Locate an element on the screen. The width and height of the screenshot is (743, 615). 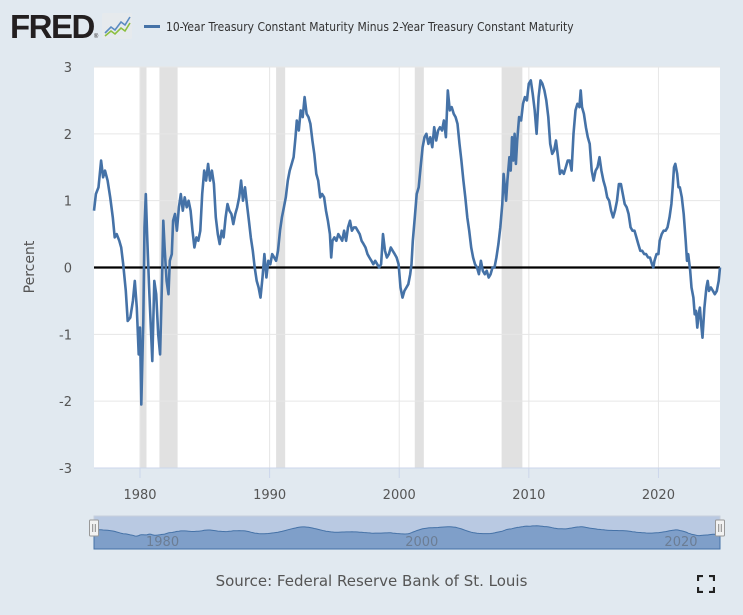
x-tick-label: 2000 is located at coordinates (399, 495).